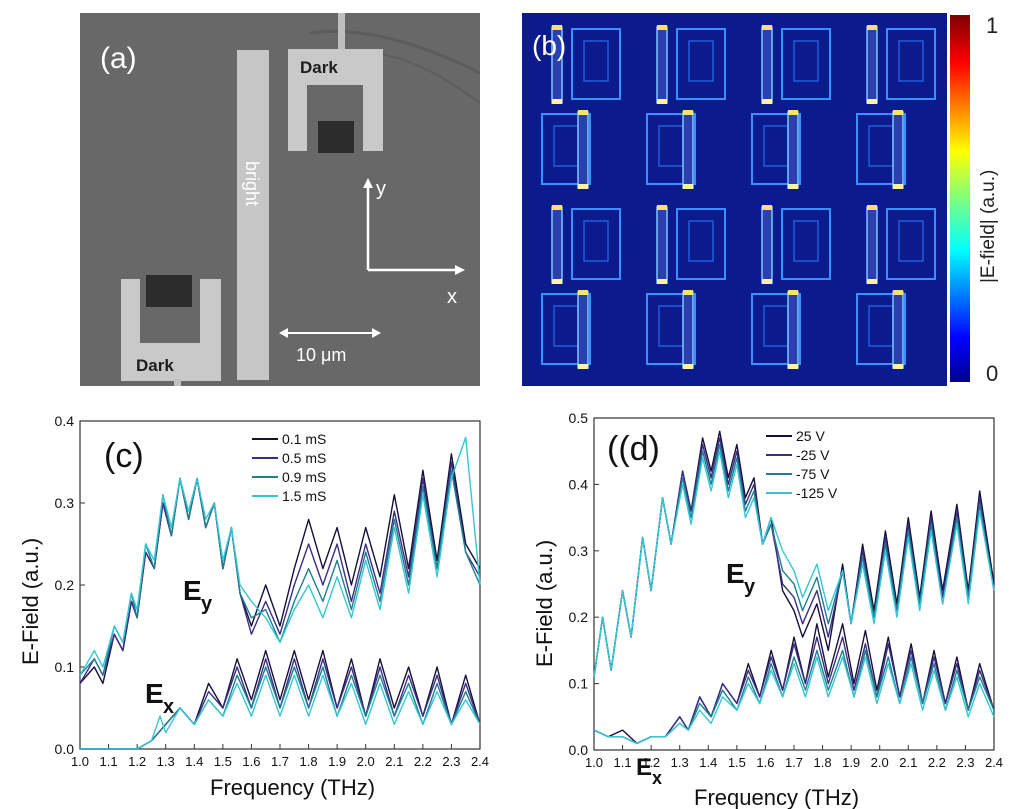  Describe the element at coordinates (376, 333) in the screenshot. I see `scale-bar-head-right` at that location.